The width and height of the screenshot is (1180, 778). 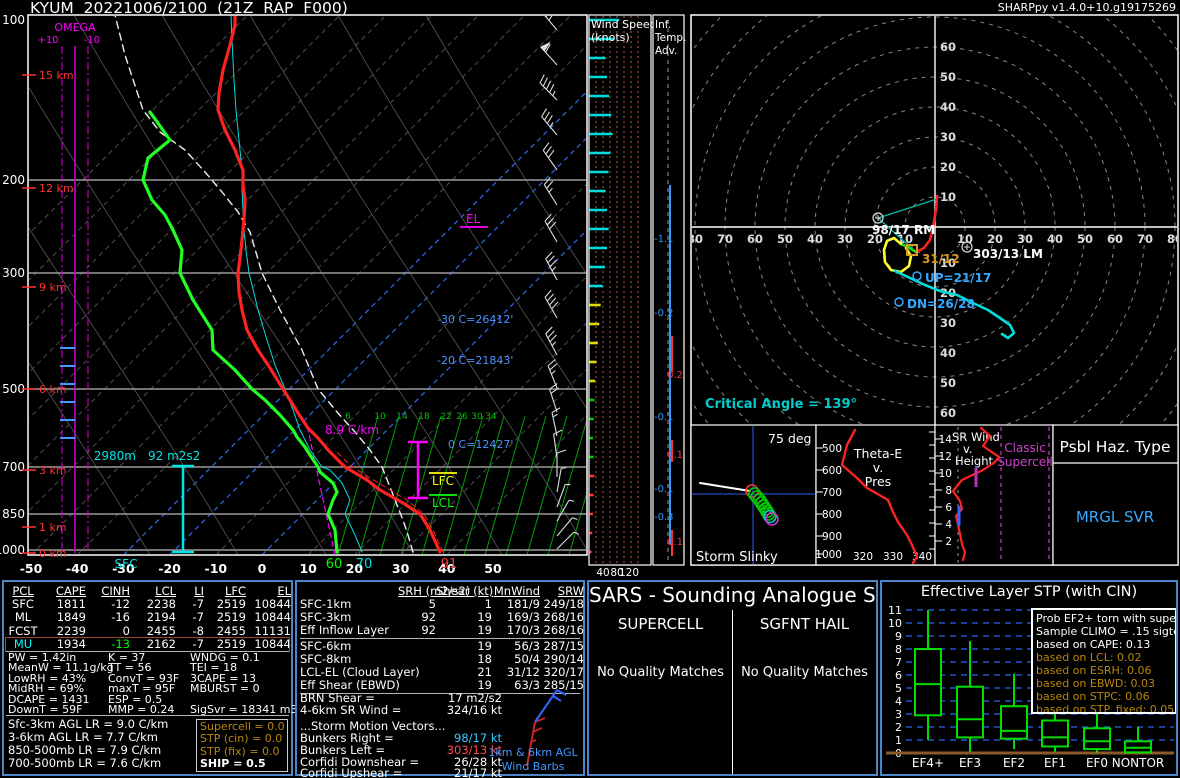 What do you see at coordinates (995, 239) in the screenshot?
I see `ring-label: 20` at bounding box center [995, 239].